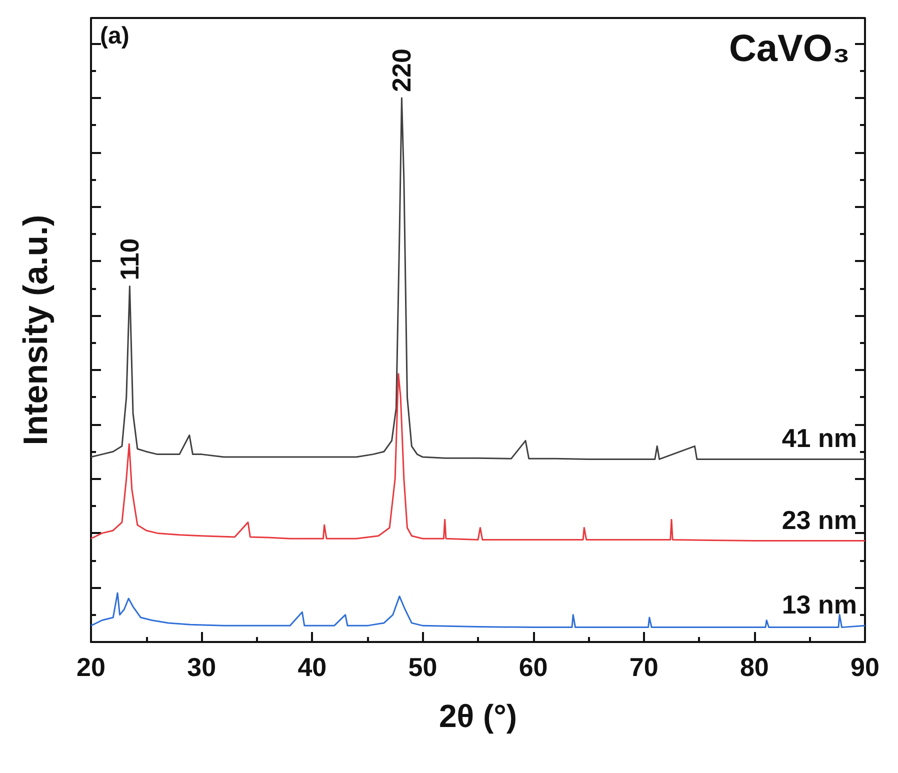  Describe the element at coordinates (129, 259) in the screenshot. I see `annotation: 110` at that location.